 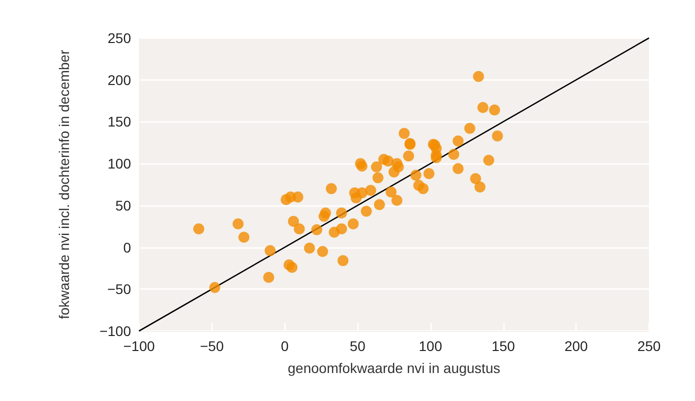 I want to click on x-tick-label: 250, so click(x=649, y=346).